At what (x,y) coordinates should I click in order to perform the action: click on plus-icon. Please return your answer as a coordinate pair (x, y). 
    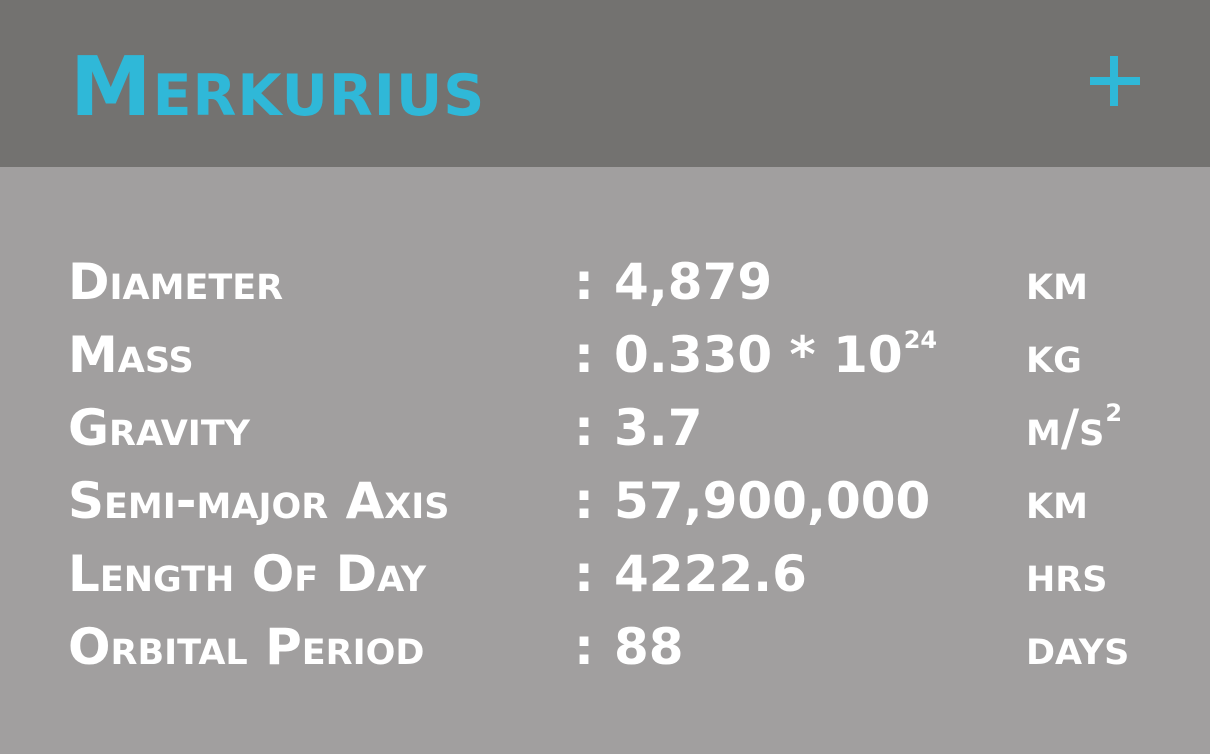
    Looking at the image, I should click on (1115, 81).